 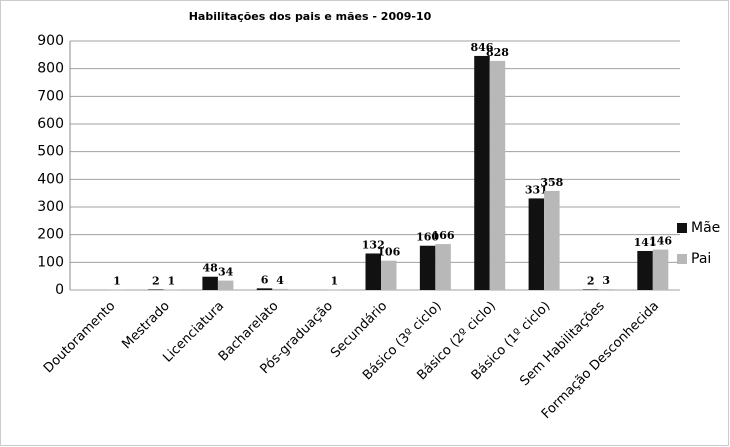 I want to click on value-label: 141, so click(x=645, y=242).